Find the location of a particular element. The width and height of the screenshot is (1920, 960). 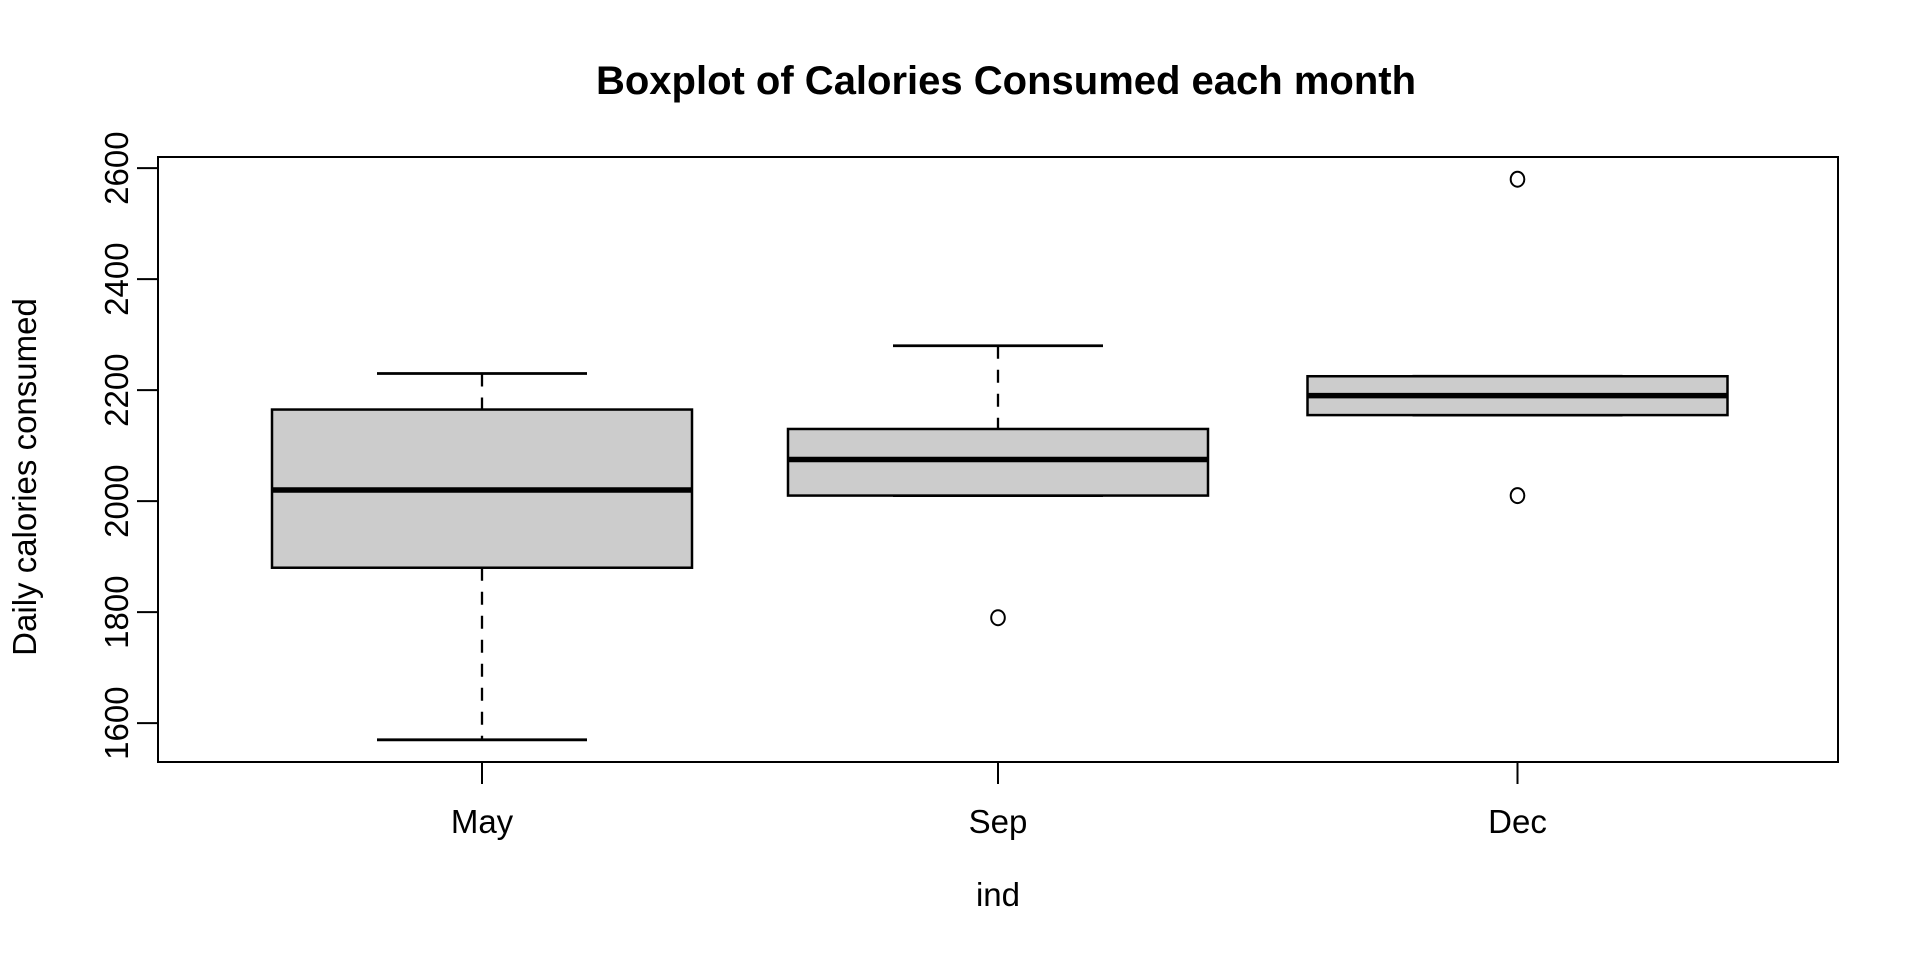

y-tick-label: 2600 is located at coordinates (116, 167).